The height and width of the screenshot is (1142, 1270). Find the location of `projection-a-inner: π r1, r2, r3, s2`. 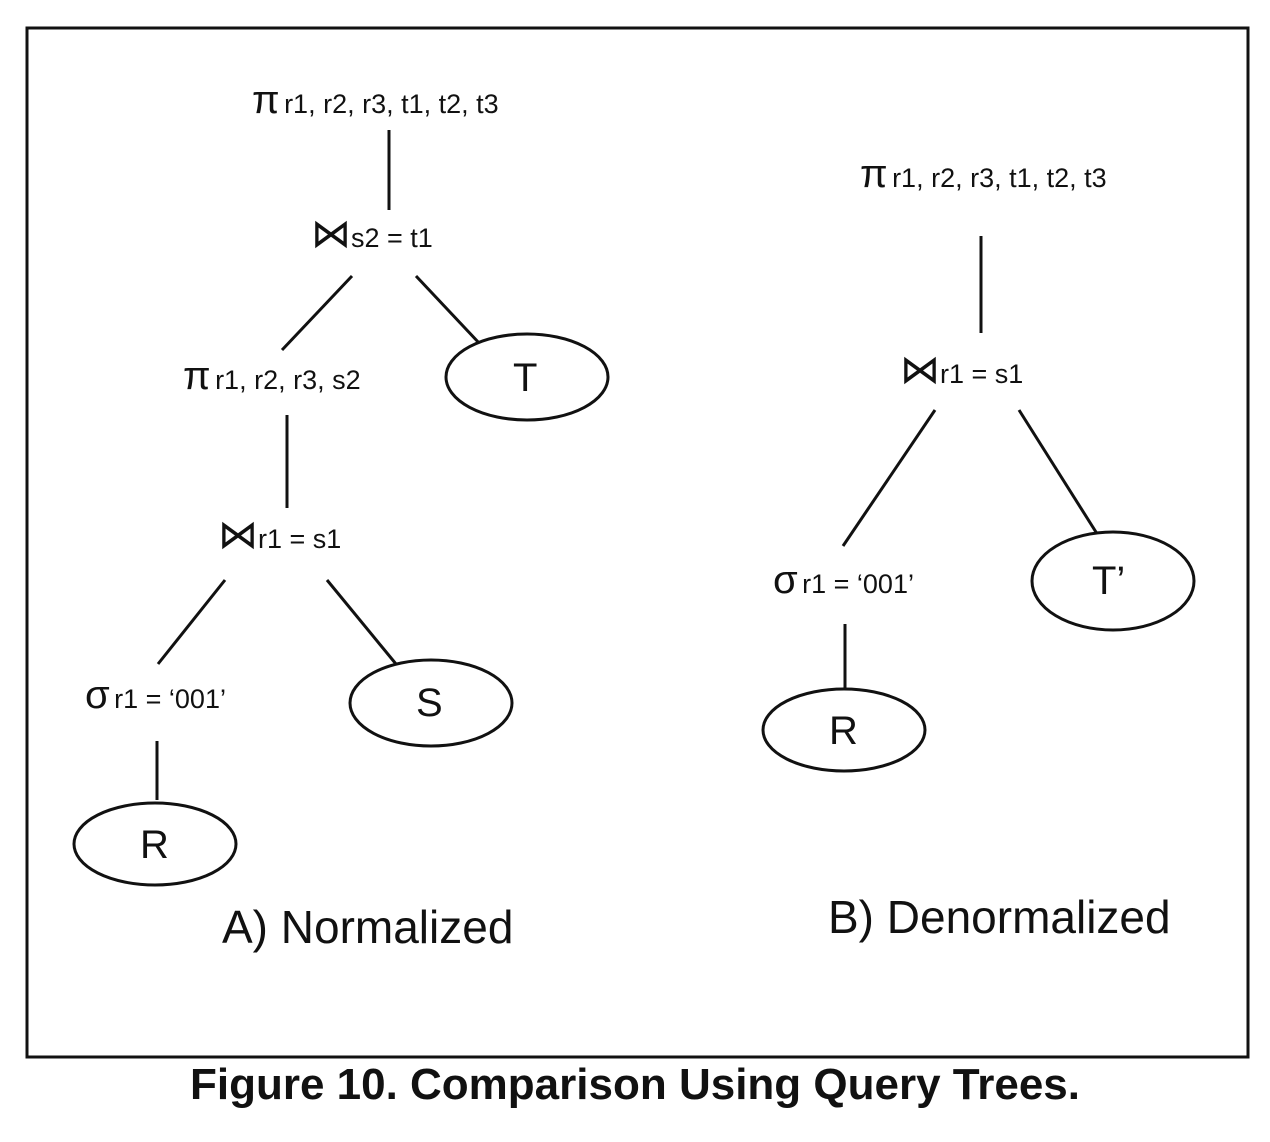

projection-a-inner: π r1, r2, r3, s2 is located at coordinates (272, 376).